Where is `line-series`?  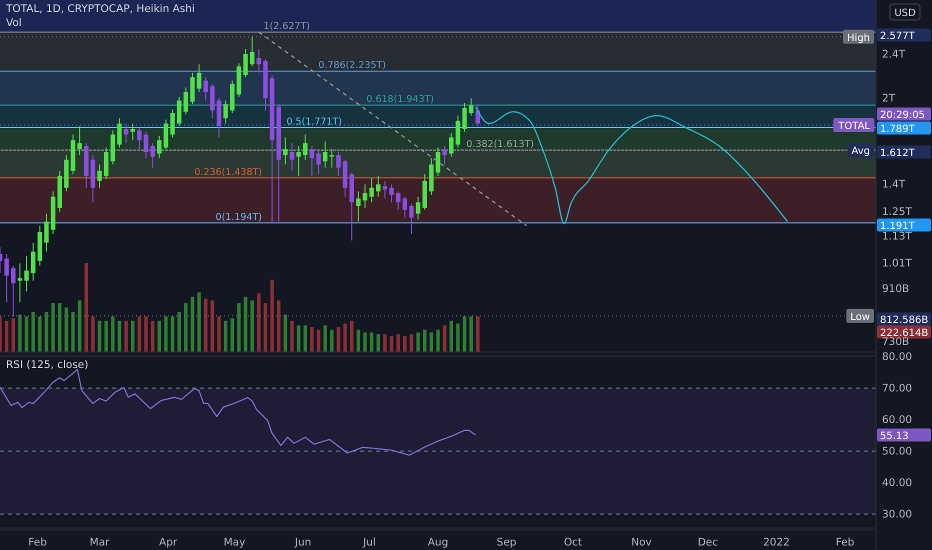
line-series is located at coordinates (238, 412).